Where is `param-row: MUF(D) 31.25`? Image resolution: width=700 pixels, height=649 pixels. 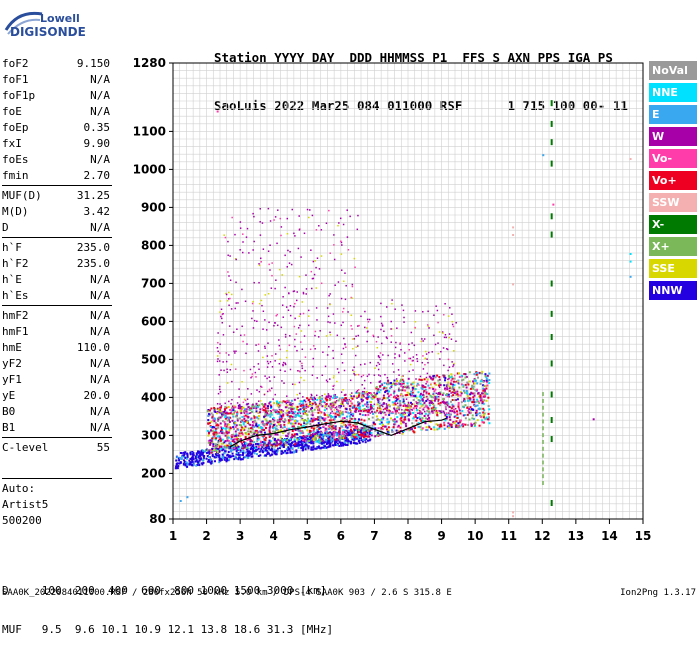
param-row: MUF(D) 31.25 is located at coordinates (57, 196).